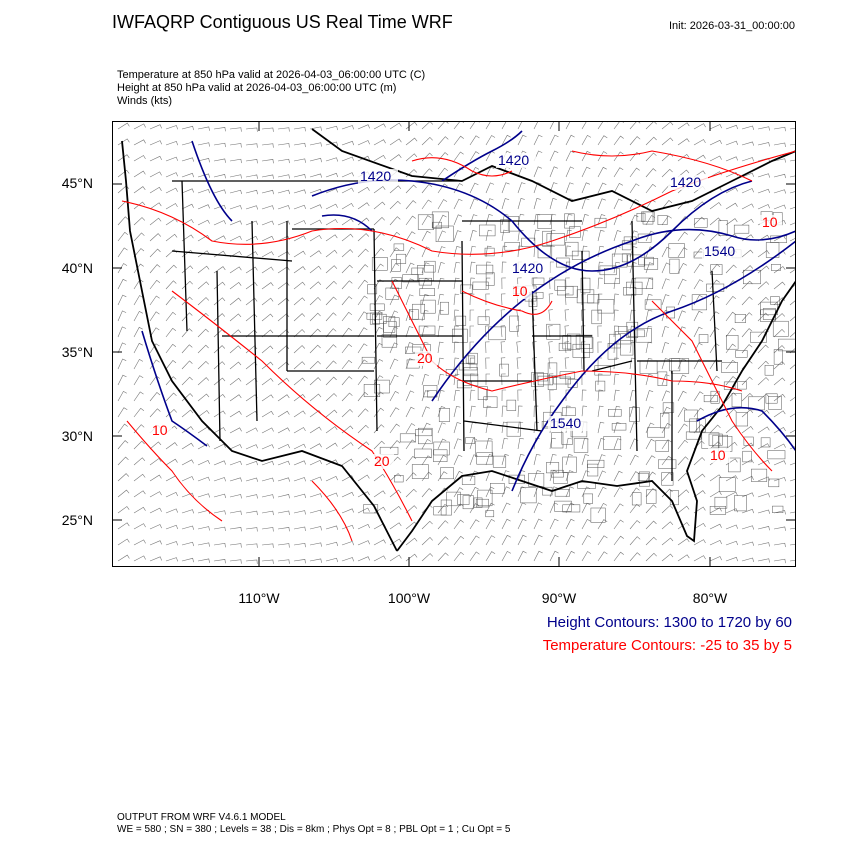 The width and height of the screenshot is (850, 850). Describe the element at coordinates (201, 817) in the screenshot. I see `footer-model: OUTPUT FROM WRF V4.6.1 MODEL` at that location.